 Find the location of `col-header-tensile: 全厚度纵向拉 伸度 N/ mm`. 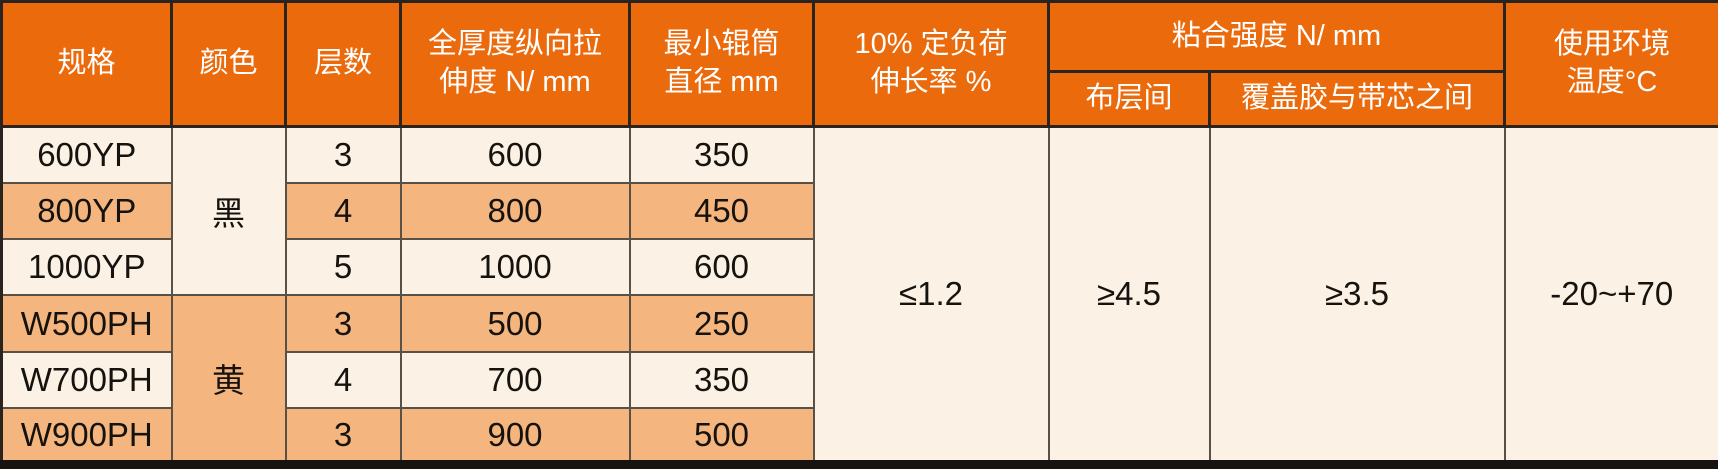

col-header-tensile: 全厚度纵向拉 伸度 N/ mm is located at coordinates (515, 64).